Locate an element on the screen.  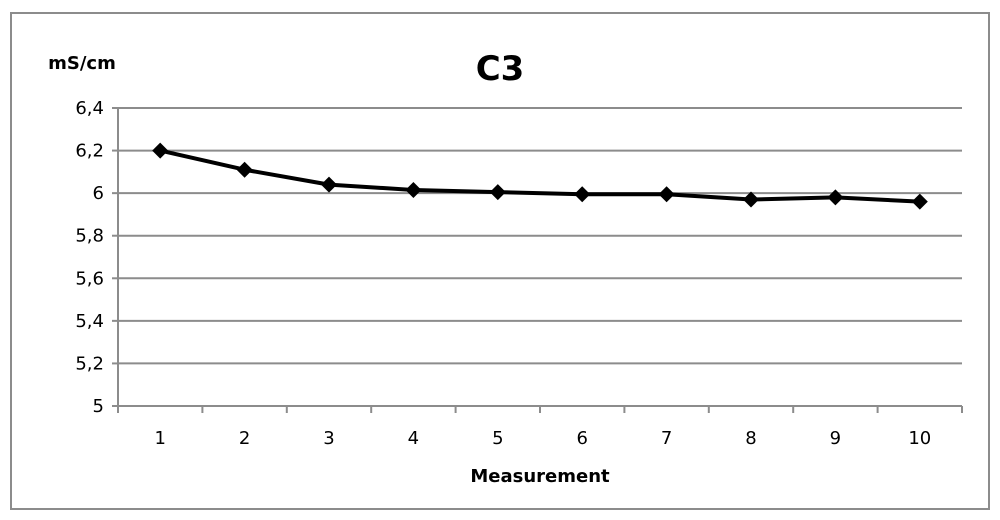
data-points is located at coordinates (540, 176).